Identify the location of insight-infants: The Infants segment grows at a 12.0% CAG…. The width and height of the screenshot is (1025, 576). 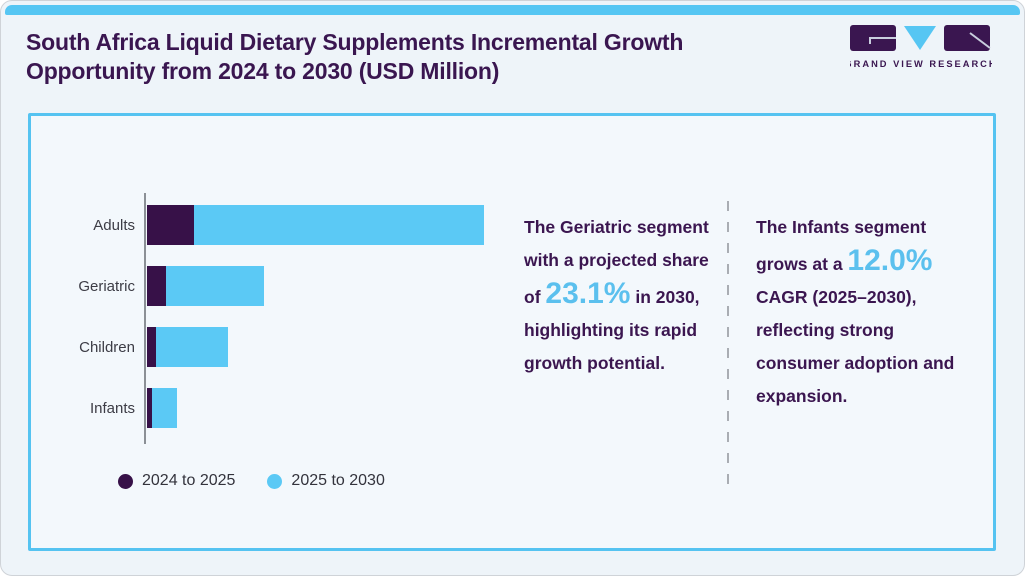
(865, 312).